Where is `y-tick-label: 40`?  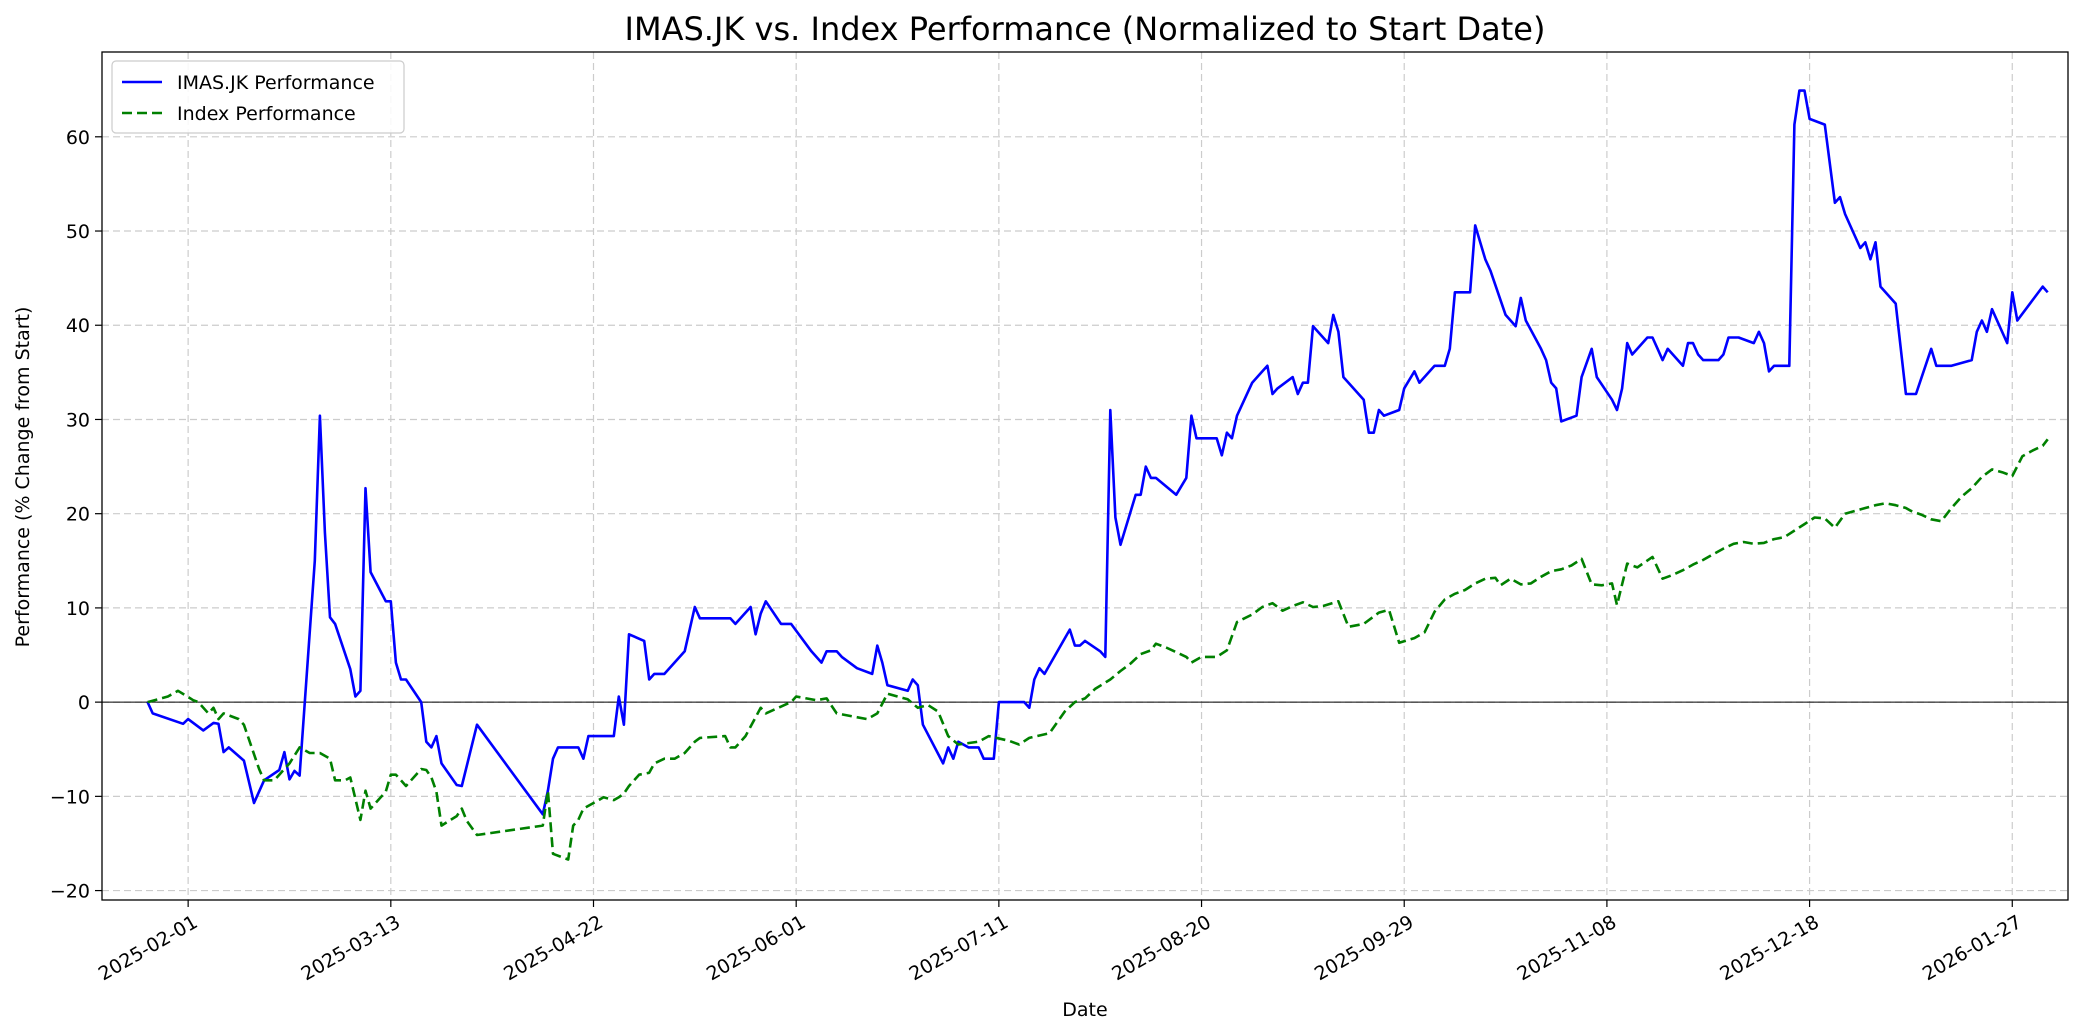
y-tick-label: 40 is located at coordinates (78, 326).